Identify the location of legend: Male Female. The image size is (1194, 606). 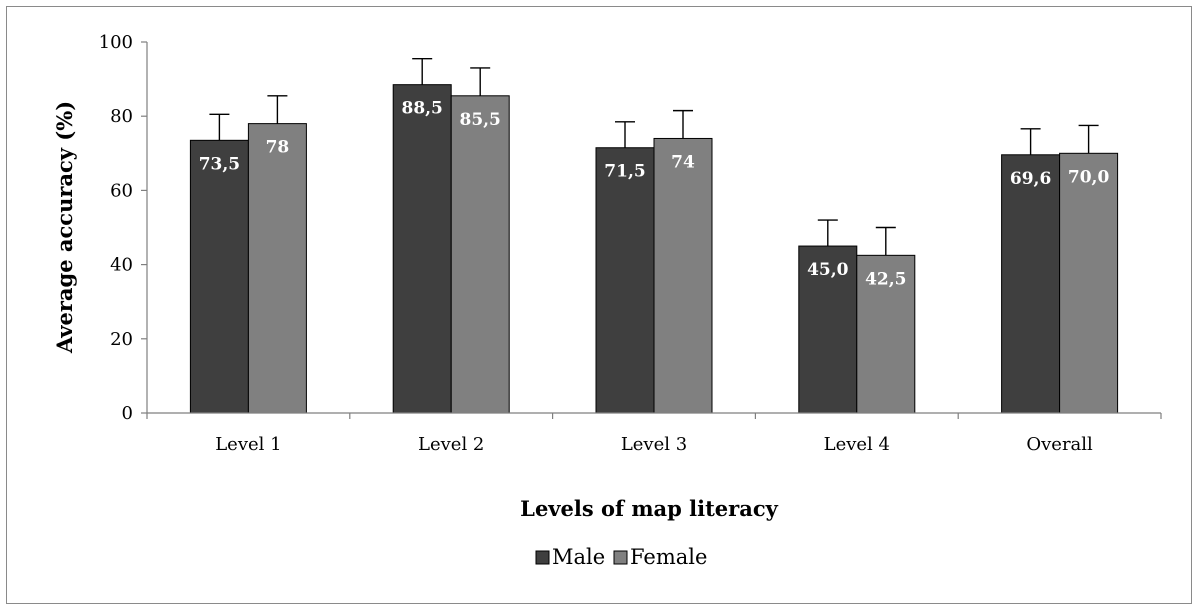
(621, 557).